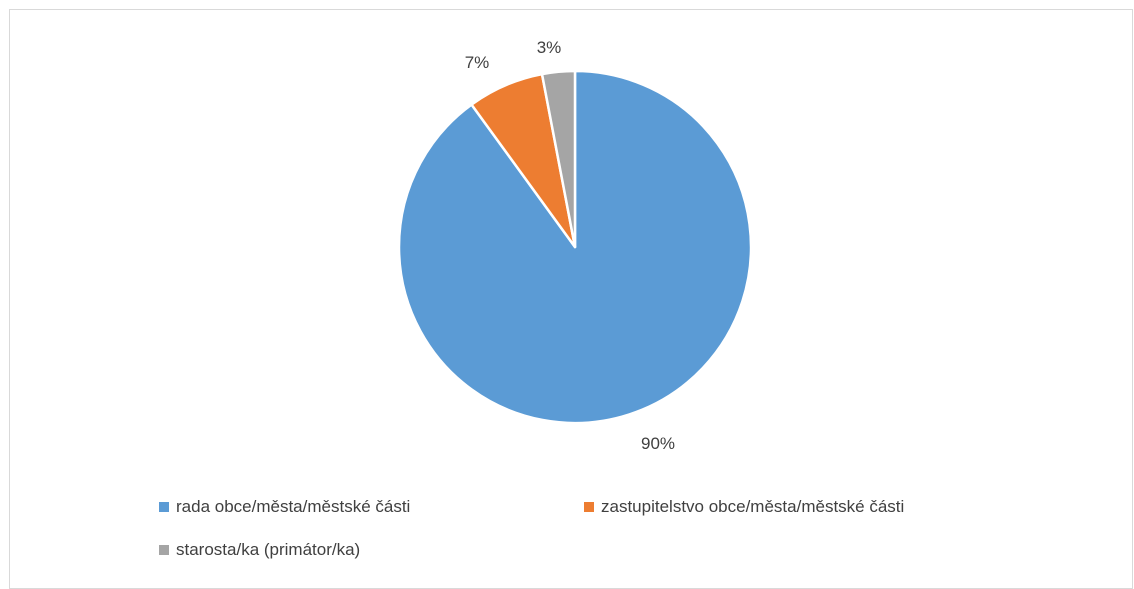 The image size is (1134, 589). What do you see at coordinates (164, 507) in the screenshot?
I see `legend-swatch-rada` at bounding box center [164, 507].